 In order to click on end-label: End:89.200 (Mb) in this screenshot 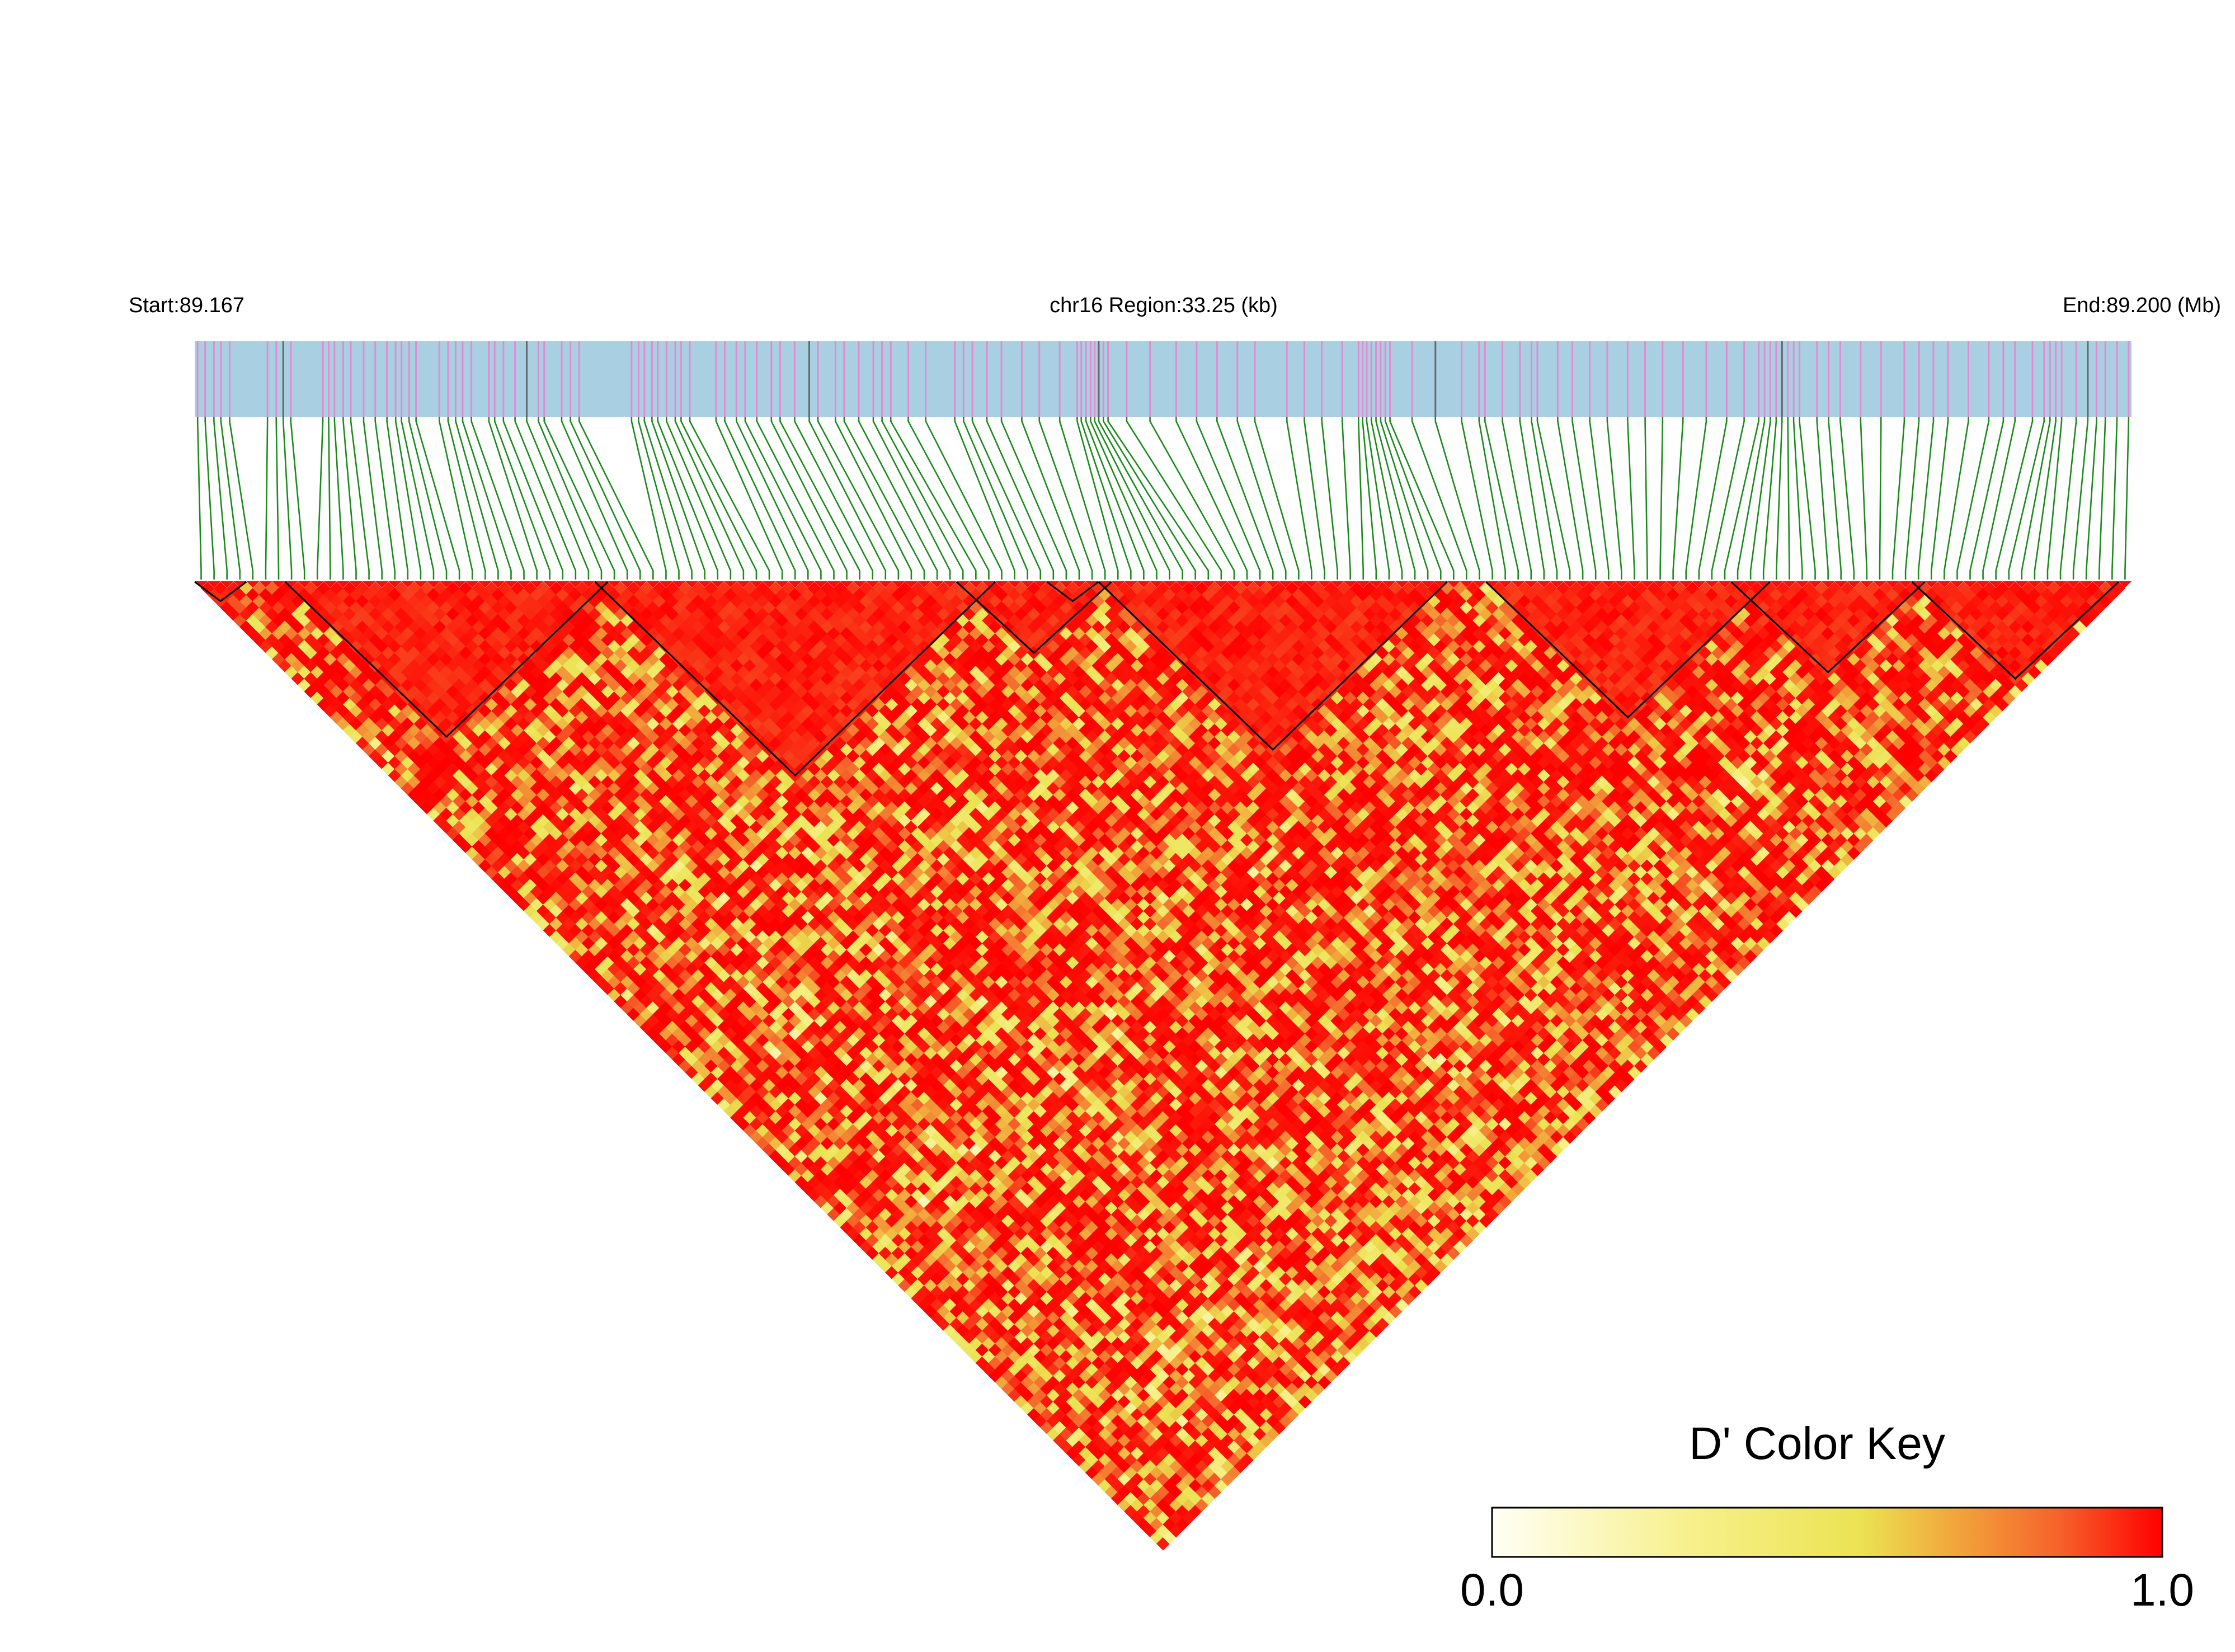, I will do `click(2142, 306)`.